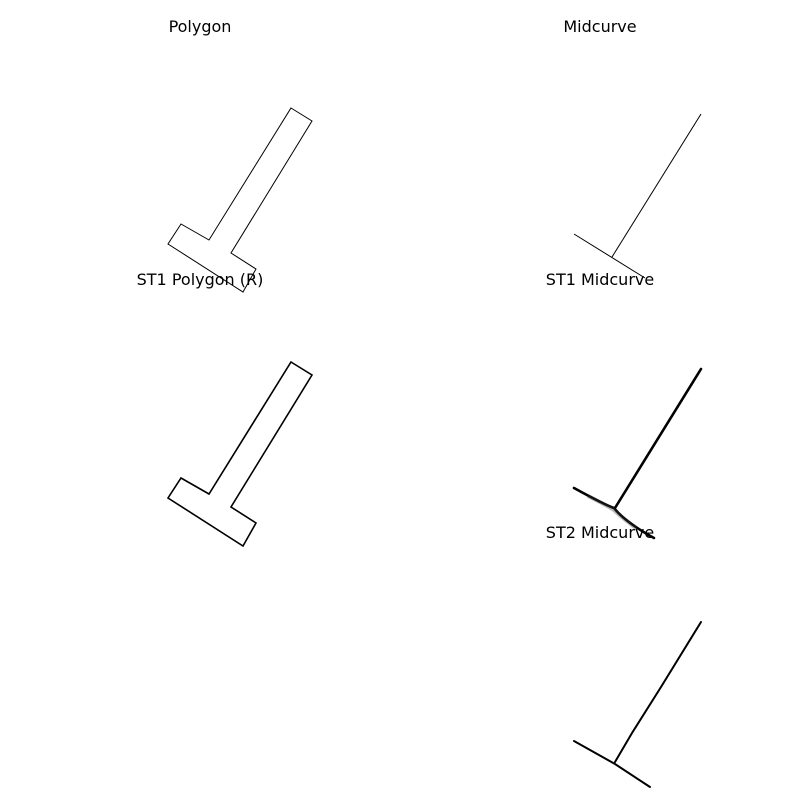 This screenshot has height=800, width=800. I want to click on midcurve-line, so click(656, 185).